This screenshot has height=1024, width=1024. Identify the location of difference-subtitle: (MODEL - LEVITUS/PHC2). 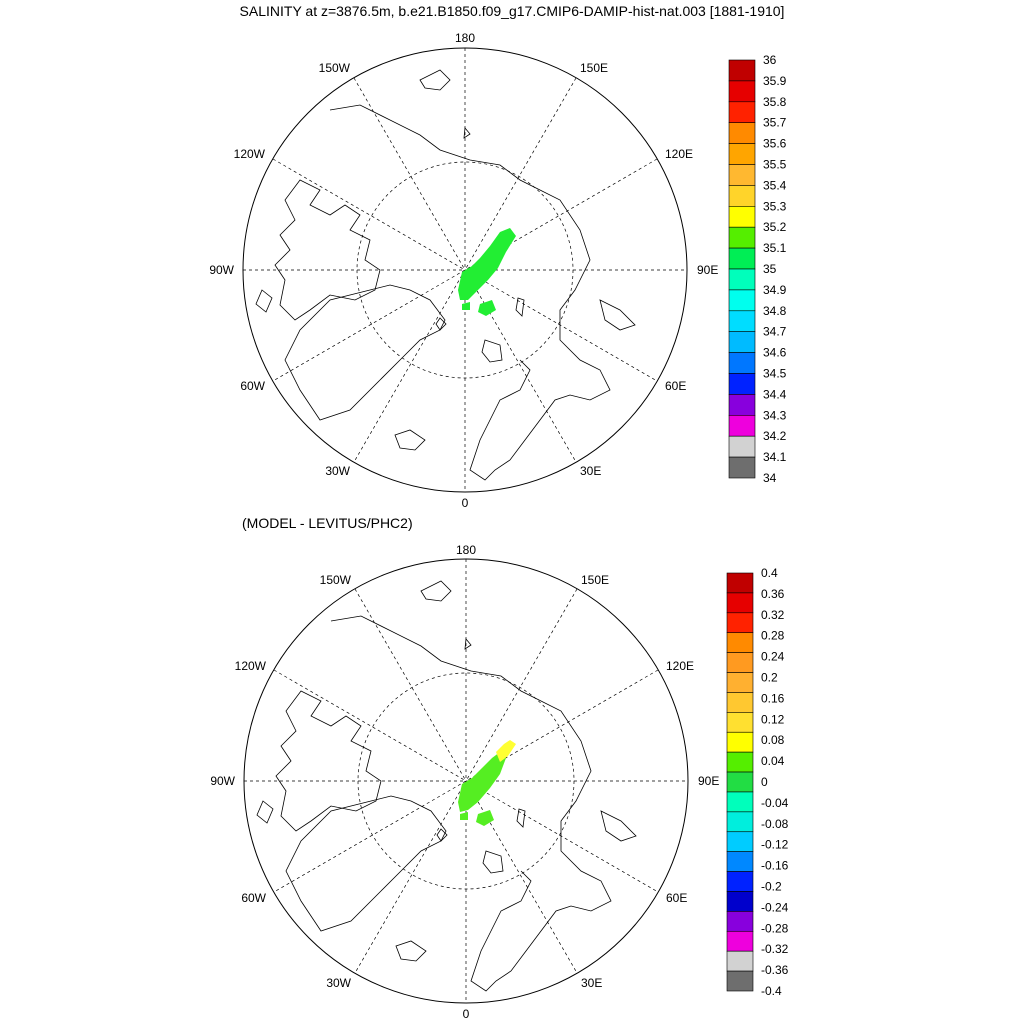
(327, 523).